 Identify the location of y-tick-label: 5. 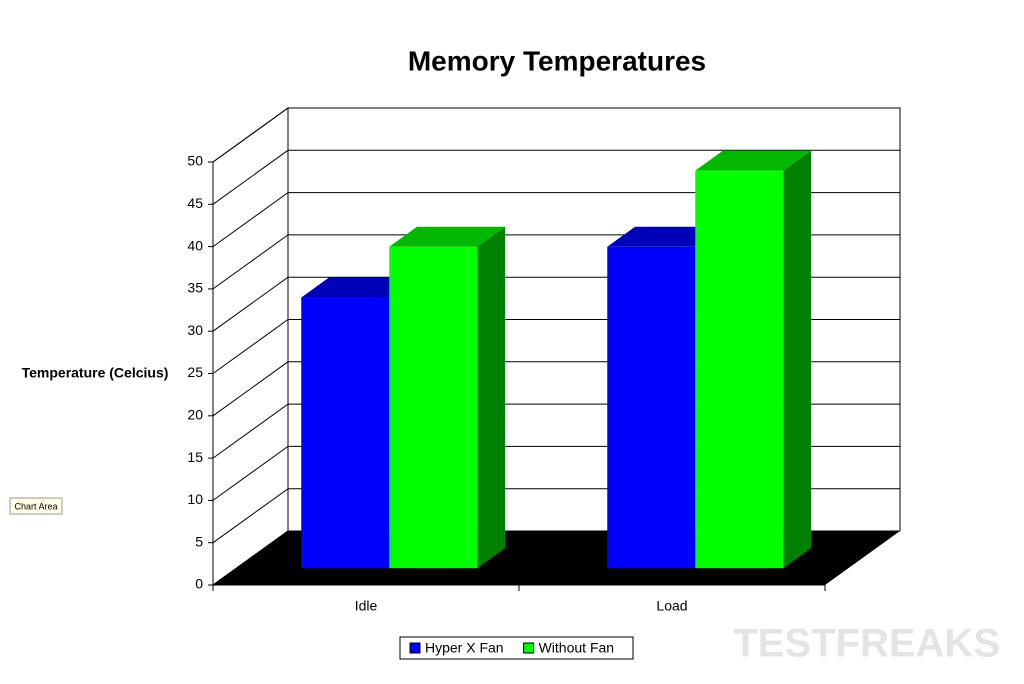
(199, 541).